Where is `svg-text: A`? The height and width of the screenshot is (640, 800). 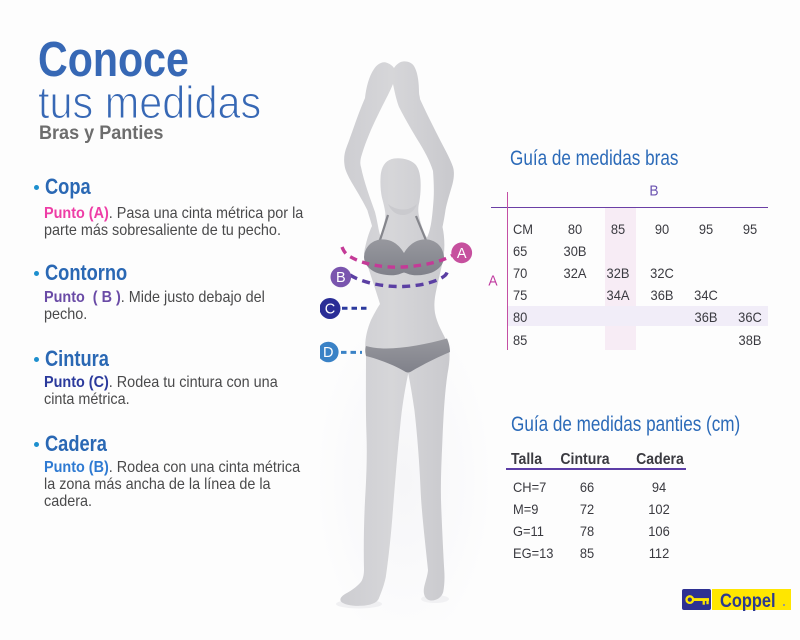
svg-text: A is located at coordinates (462, 254).